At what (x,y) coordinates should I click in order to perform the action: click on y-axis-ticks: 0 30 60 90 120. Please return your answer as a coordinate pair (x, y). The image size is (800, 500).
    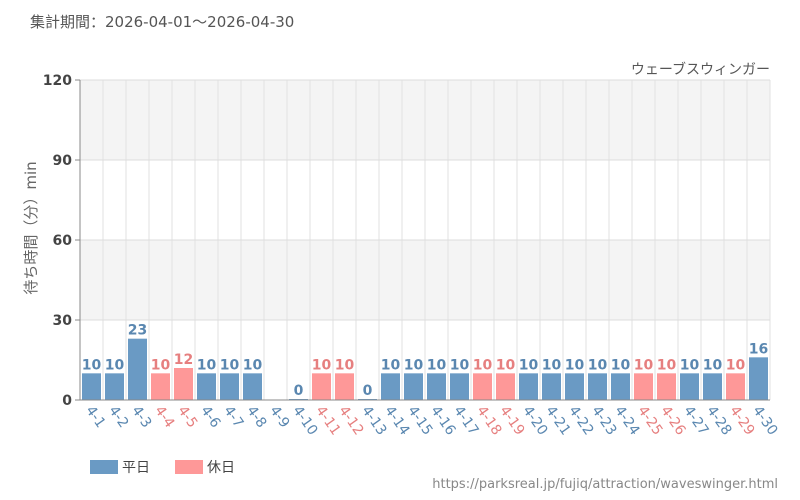
    Looking at the image, I should click on (61, 241).